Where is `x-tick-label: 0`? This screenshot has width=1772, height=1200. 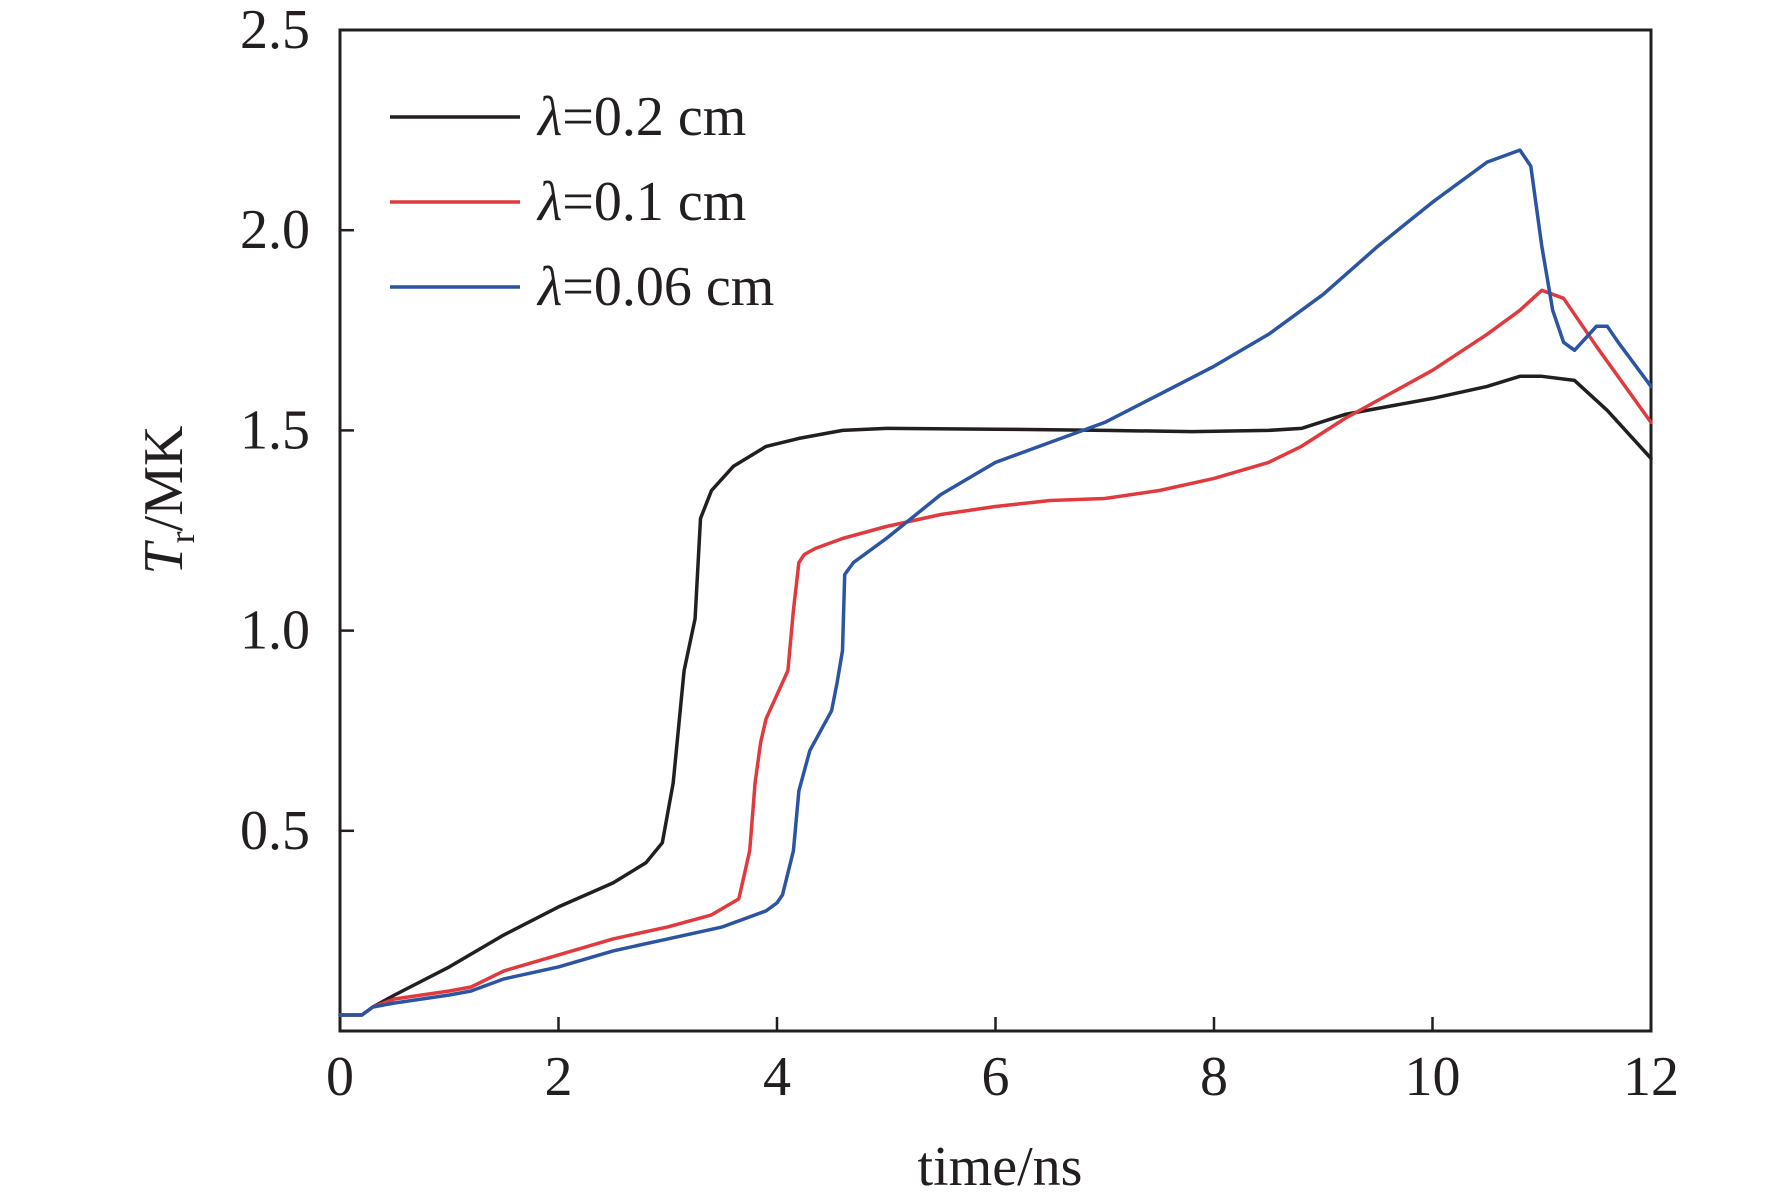 x-tick-label: 0 is located at coordinates (340, 1077).